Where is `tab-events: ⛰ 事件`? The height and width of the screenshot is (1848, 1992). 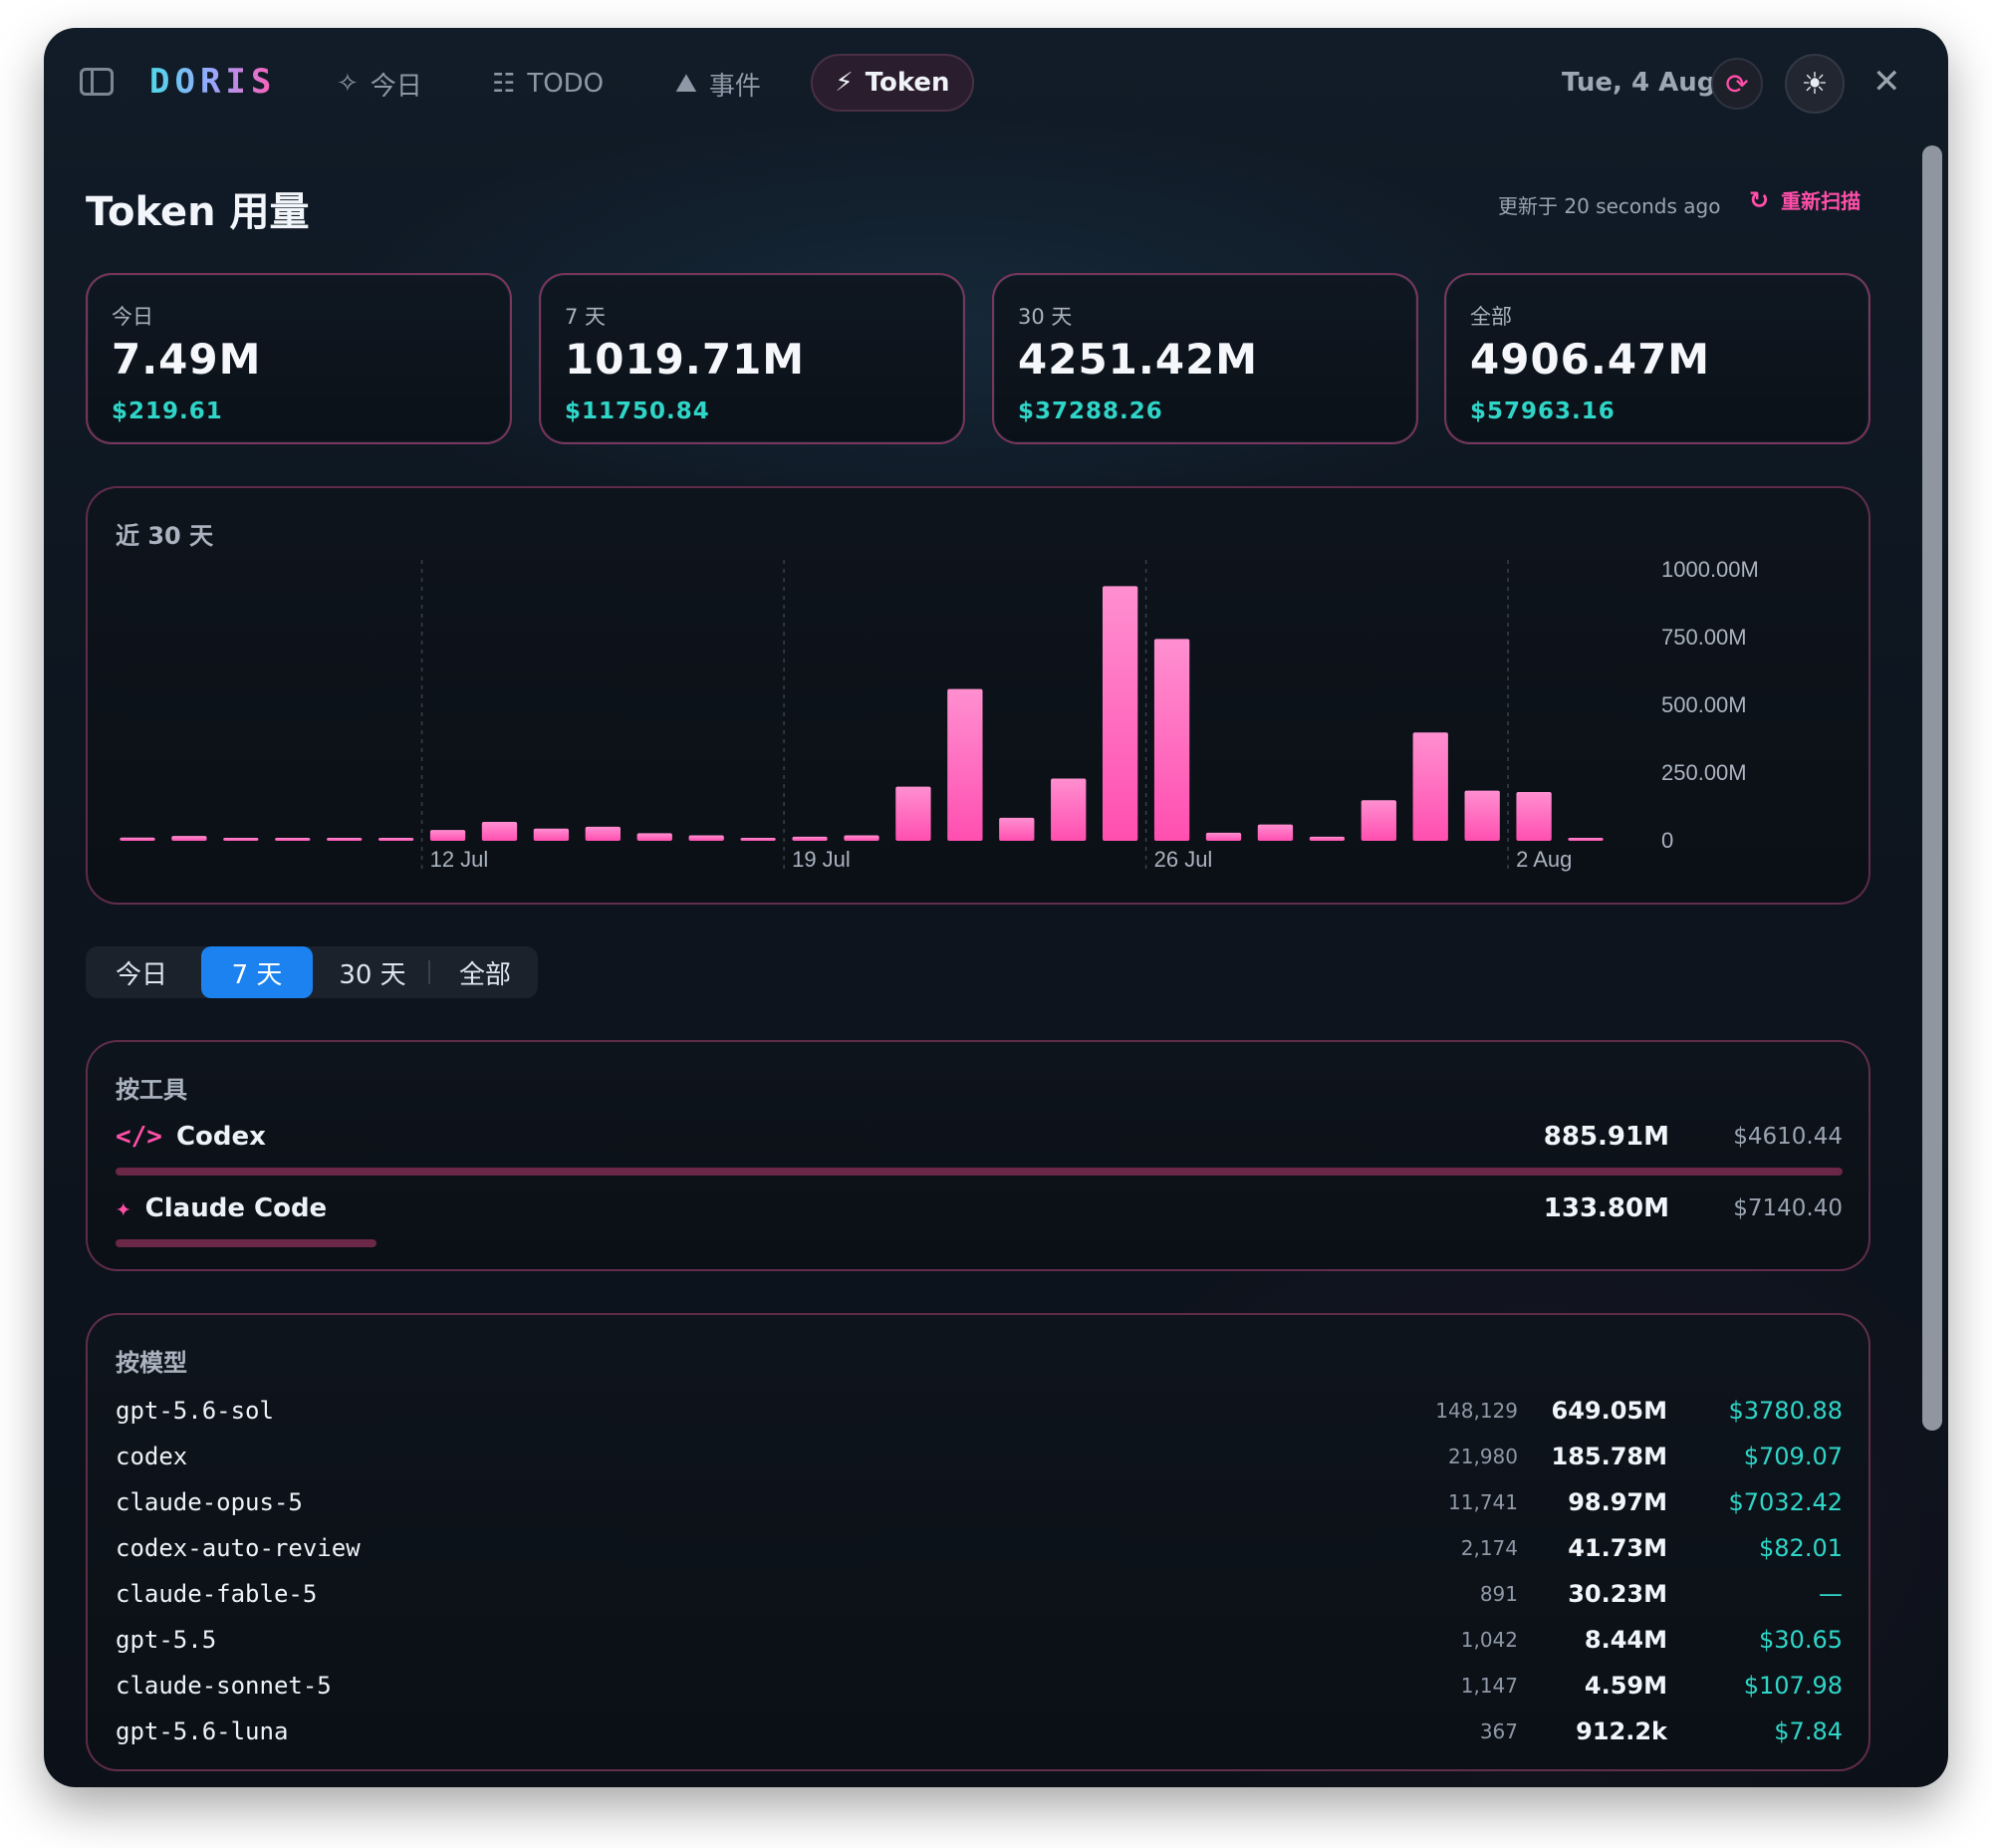 tab-events: ⛰ 事件 is located at coordinates (718, 84).